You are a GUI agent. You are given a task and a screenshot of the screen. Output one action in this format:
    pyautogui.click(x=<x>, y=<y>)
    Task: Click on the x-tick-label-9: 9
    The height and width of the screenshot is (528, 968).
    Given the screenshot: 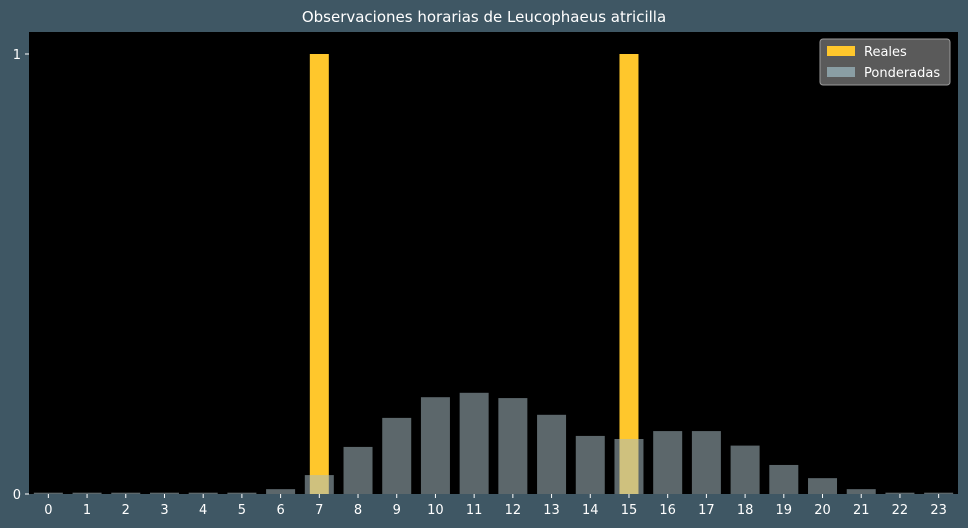 What is the action you would take?
    pyautogui.click(x=397, y=510)
    